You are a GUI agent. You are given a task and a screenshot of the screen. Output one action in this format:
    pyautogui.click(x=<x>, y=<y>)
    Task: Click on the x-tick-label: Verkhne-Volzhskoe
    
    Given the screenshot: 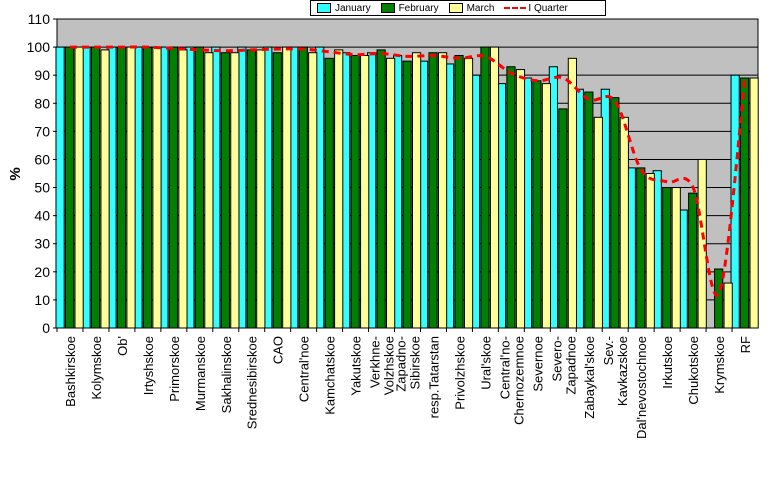 What is the action you would take?
    pyautogui.click(x=382, y=365)
    